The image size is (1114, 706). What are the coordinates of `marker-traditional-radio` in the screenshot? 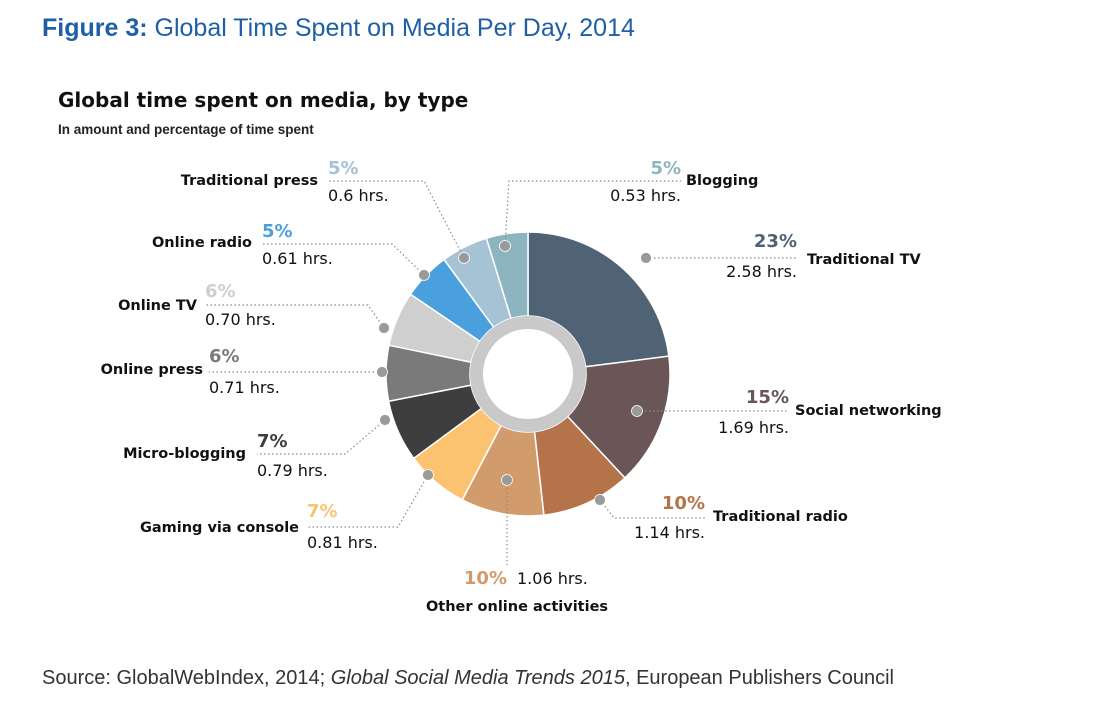 It's located at (600, 500).